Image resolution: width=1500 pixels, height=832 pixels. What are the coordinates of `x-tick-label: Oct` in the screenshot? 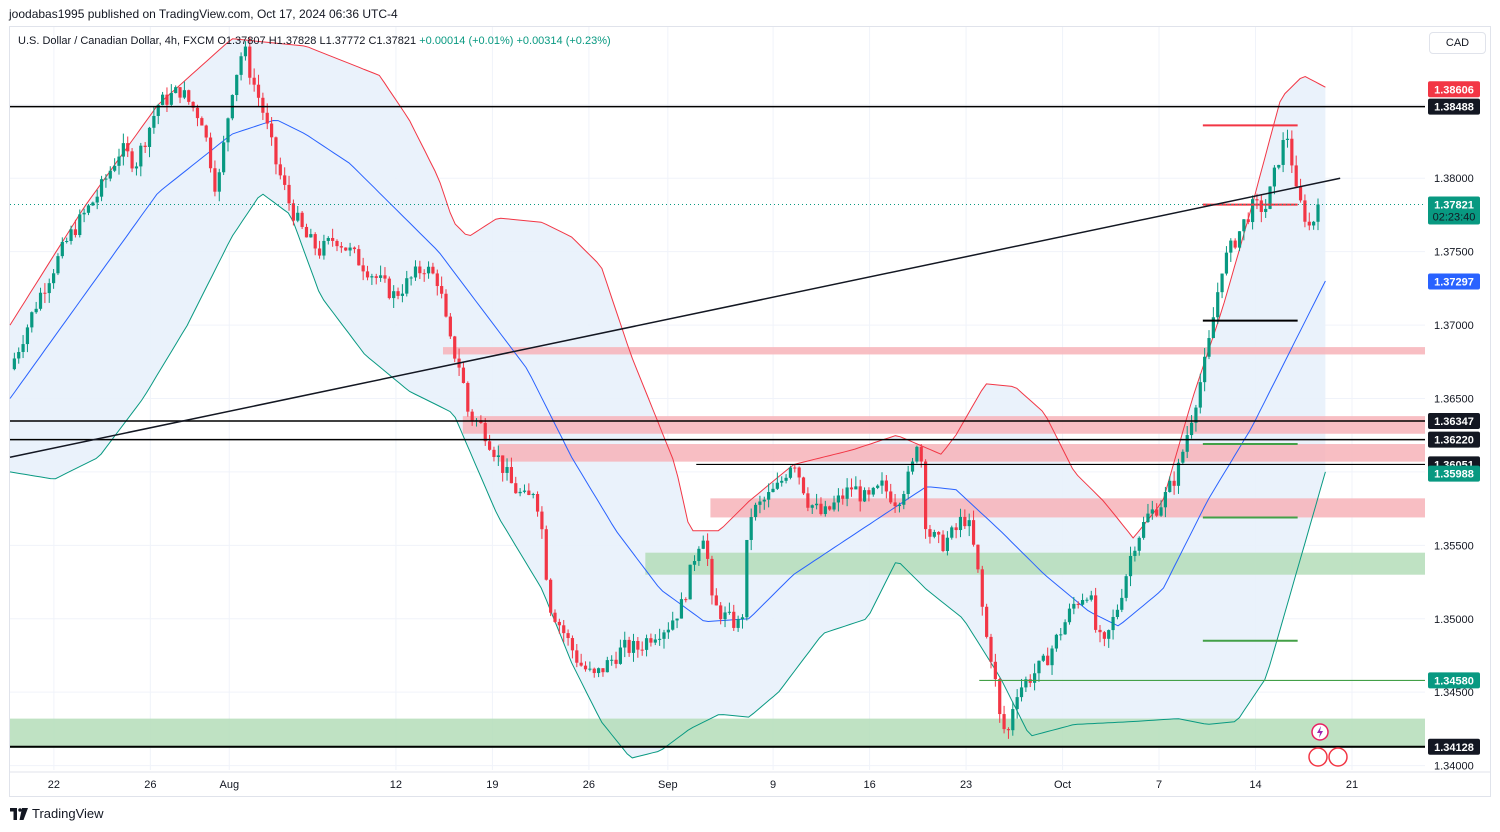 It's located at (1062, 785).